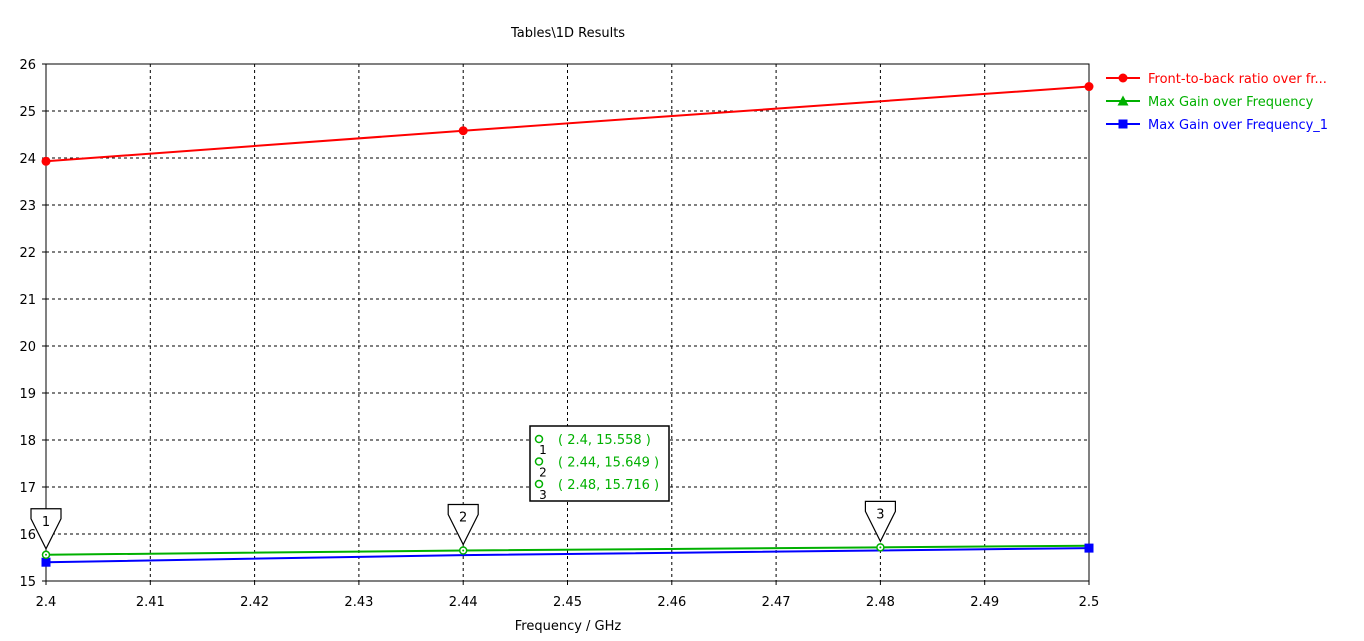 The width and height of the screenshot is (1364, 641). I want to click on x-tick-label: 2.5, so click(1089, 602).